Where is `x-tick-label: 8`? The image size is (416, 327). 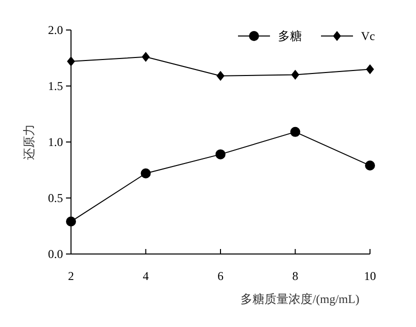
x-tick-label: 8 is located at coordinates (295, 276).